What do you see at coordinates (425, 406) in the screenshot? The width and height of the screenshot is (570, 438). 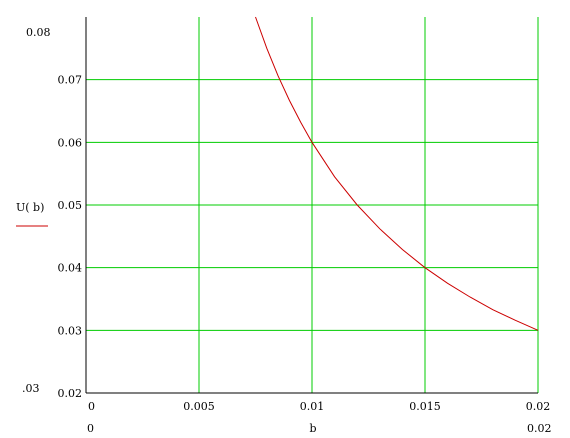 I see `x-tick-label: 0.015` at bounding box center [425, 406].